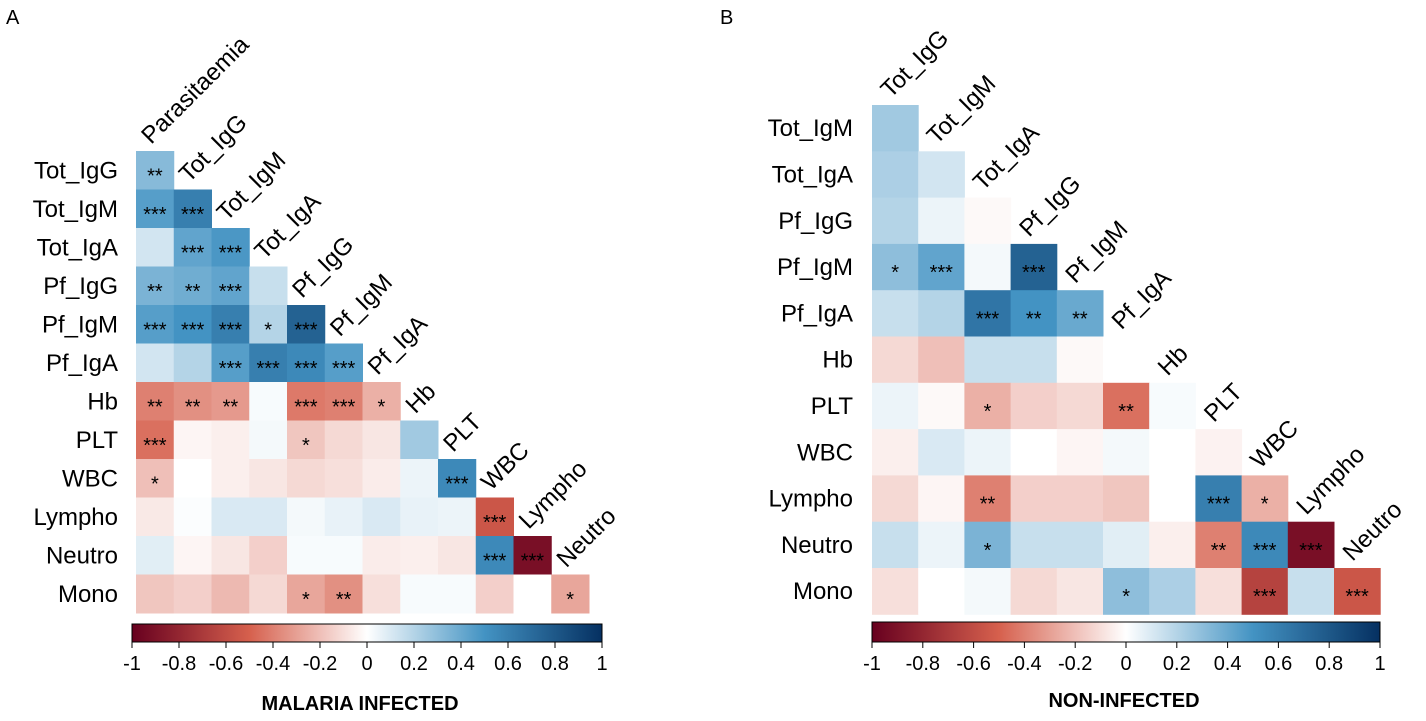 This screenshot has height=721, width=1426. I want to click on panel-title: NON-INFECTED, so click(1123, 701).